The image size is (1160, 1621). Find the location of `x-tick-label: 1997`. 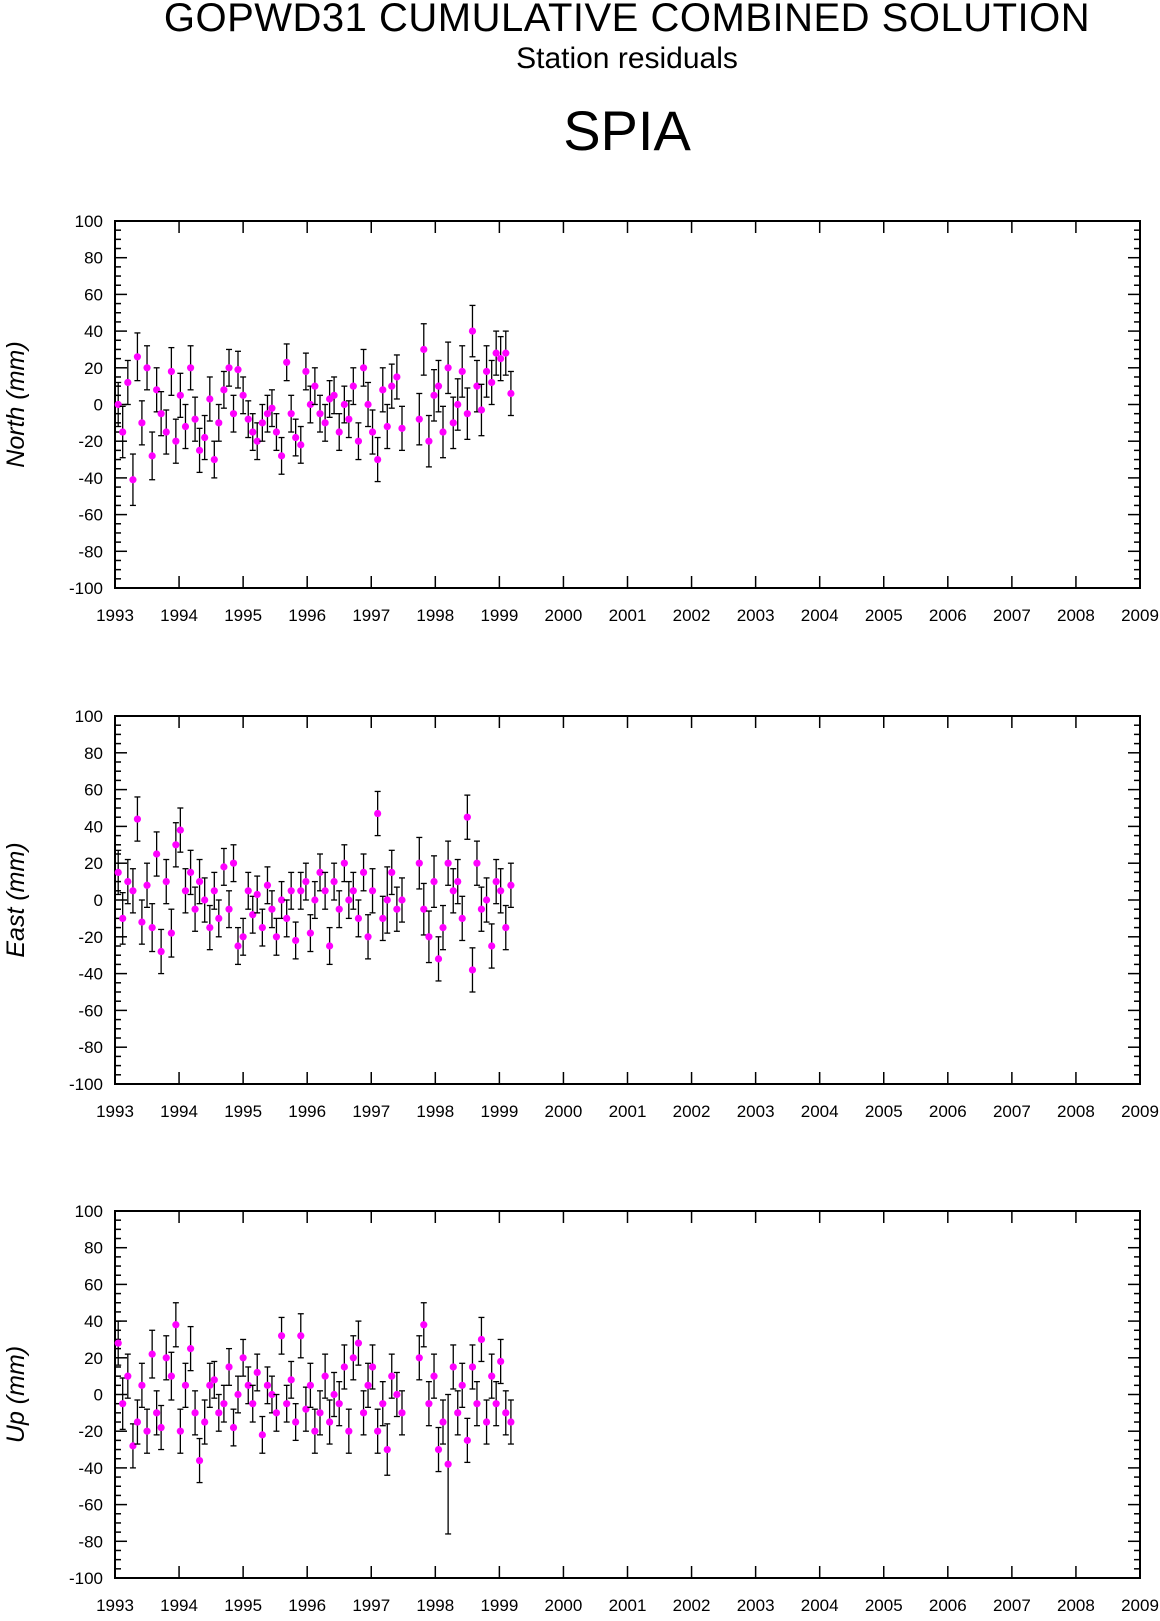

x-tick-label: 1997 is located at coordinates (371, 1605).